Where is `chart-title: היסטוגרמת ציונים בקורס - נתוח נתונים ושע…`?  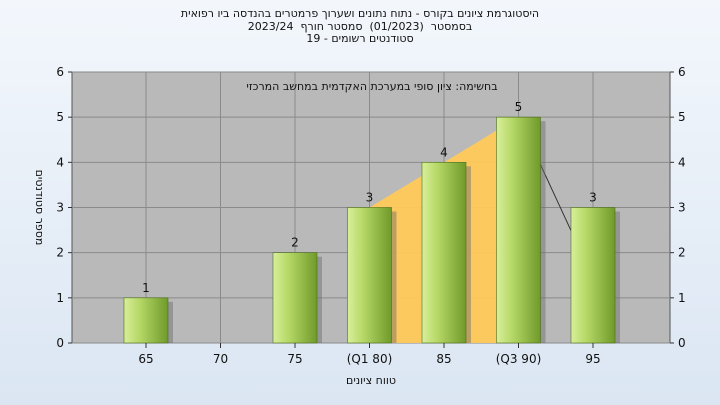 chart-title: היסטוגרמת ציונים בקורס - נתוח נתונים ושע… is located at coordinates (360, 26).